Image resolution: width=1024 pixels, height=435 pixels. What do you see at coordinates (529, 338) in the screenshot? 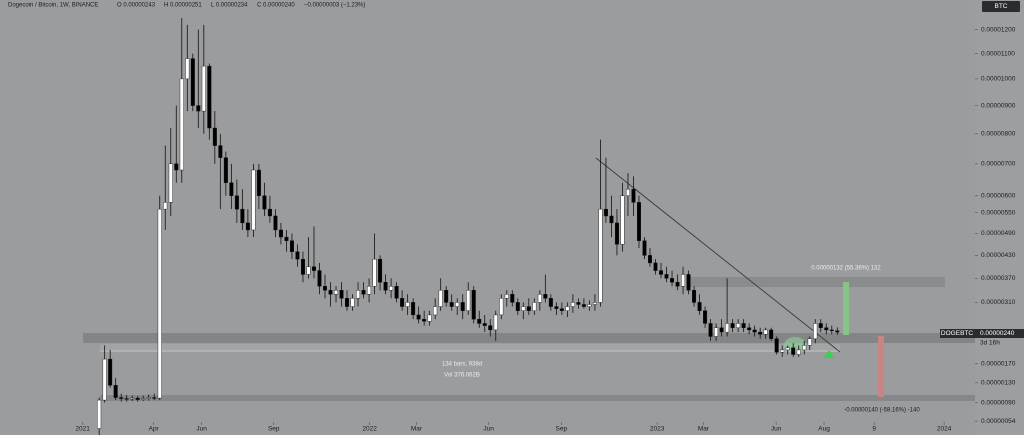
I see `support-zone` at bounding box center [529, 338].